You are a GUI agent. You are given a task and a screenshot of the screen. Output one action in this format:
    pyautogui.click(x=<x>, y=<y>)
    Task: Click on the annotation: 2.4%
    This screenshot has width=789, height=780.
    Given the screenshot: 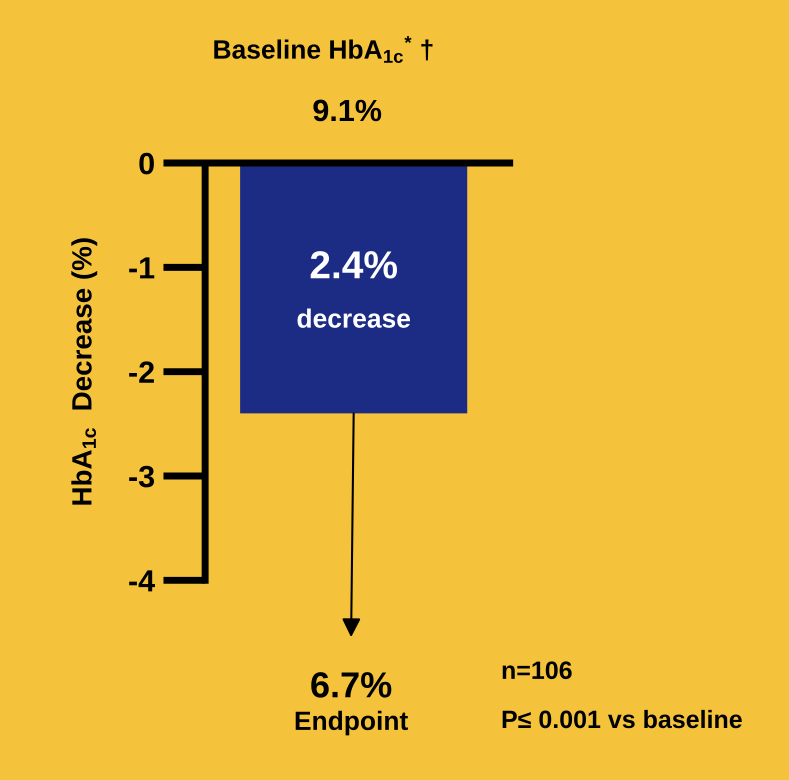 What is the action you would take?
    pyautogui.click(x=353, y=265)
    